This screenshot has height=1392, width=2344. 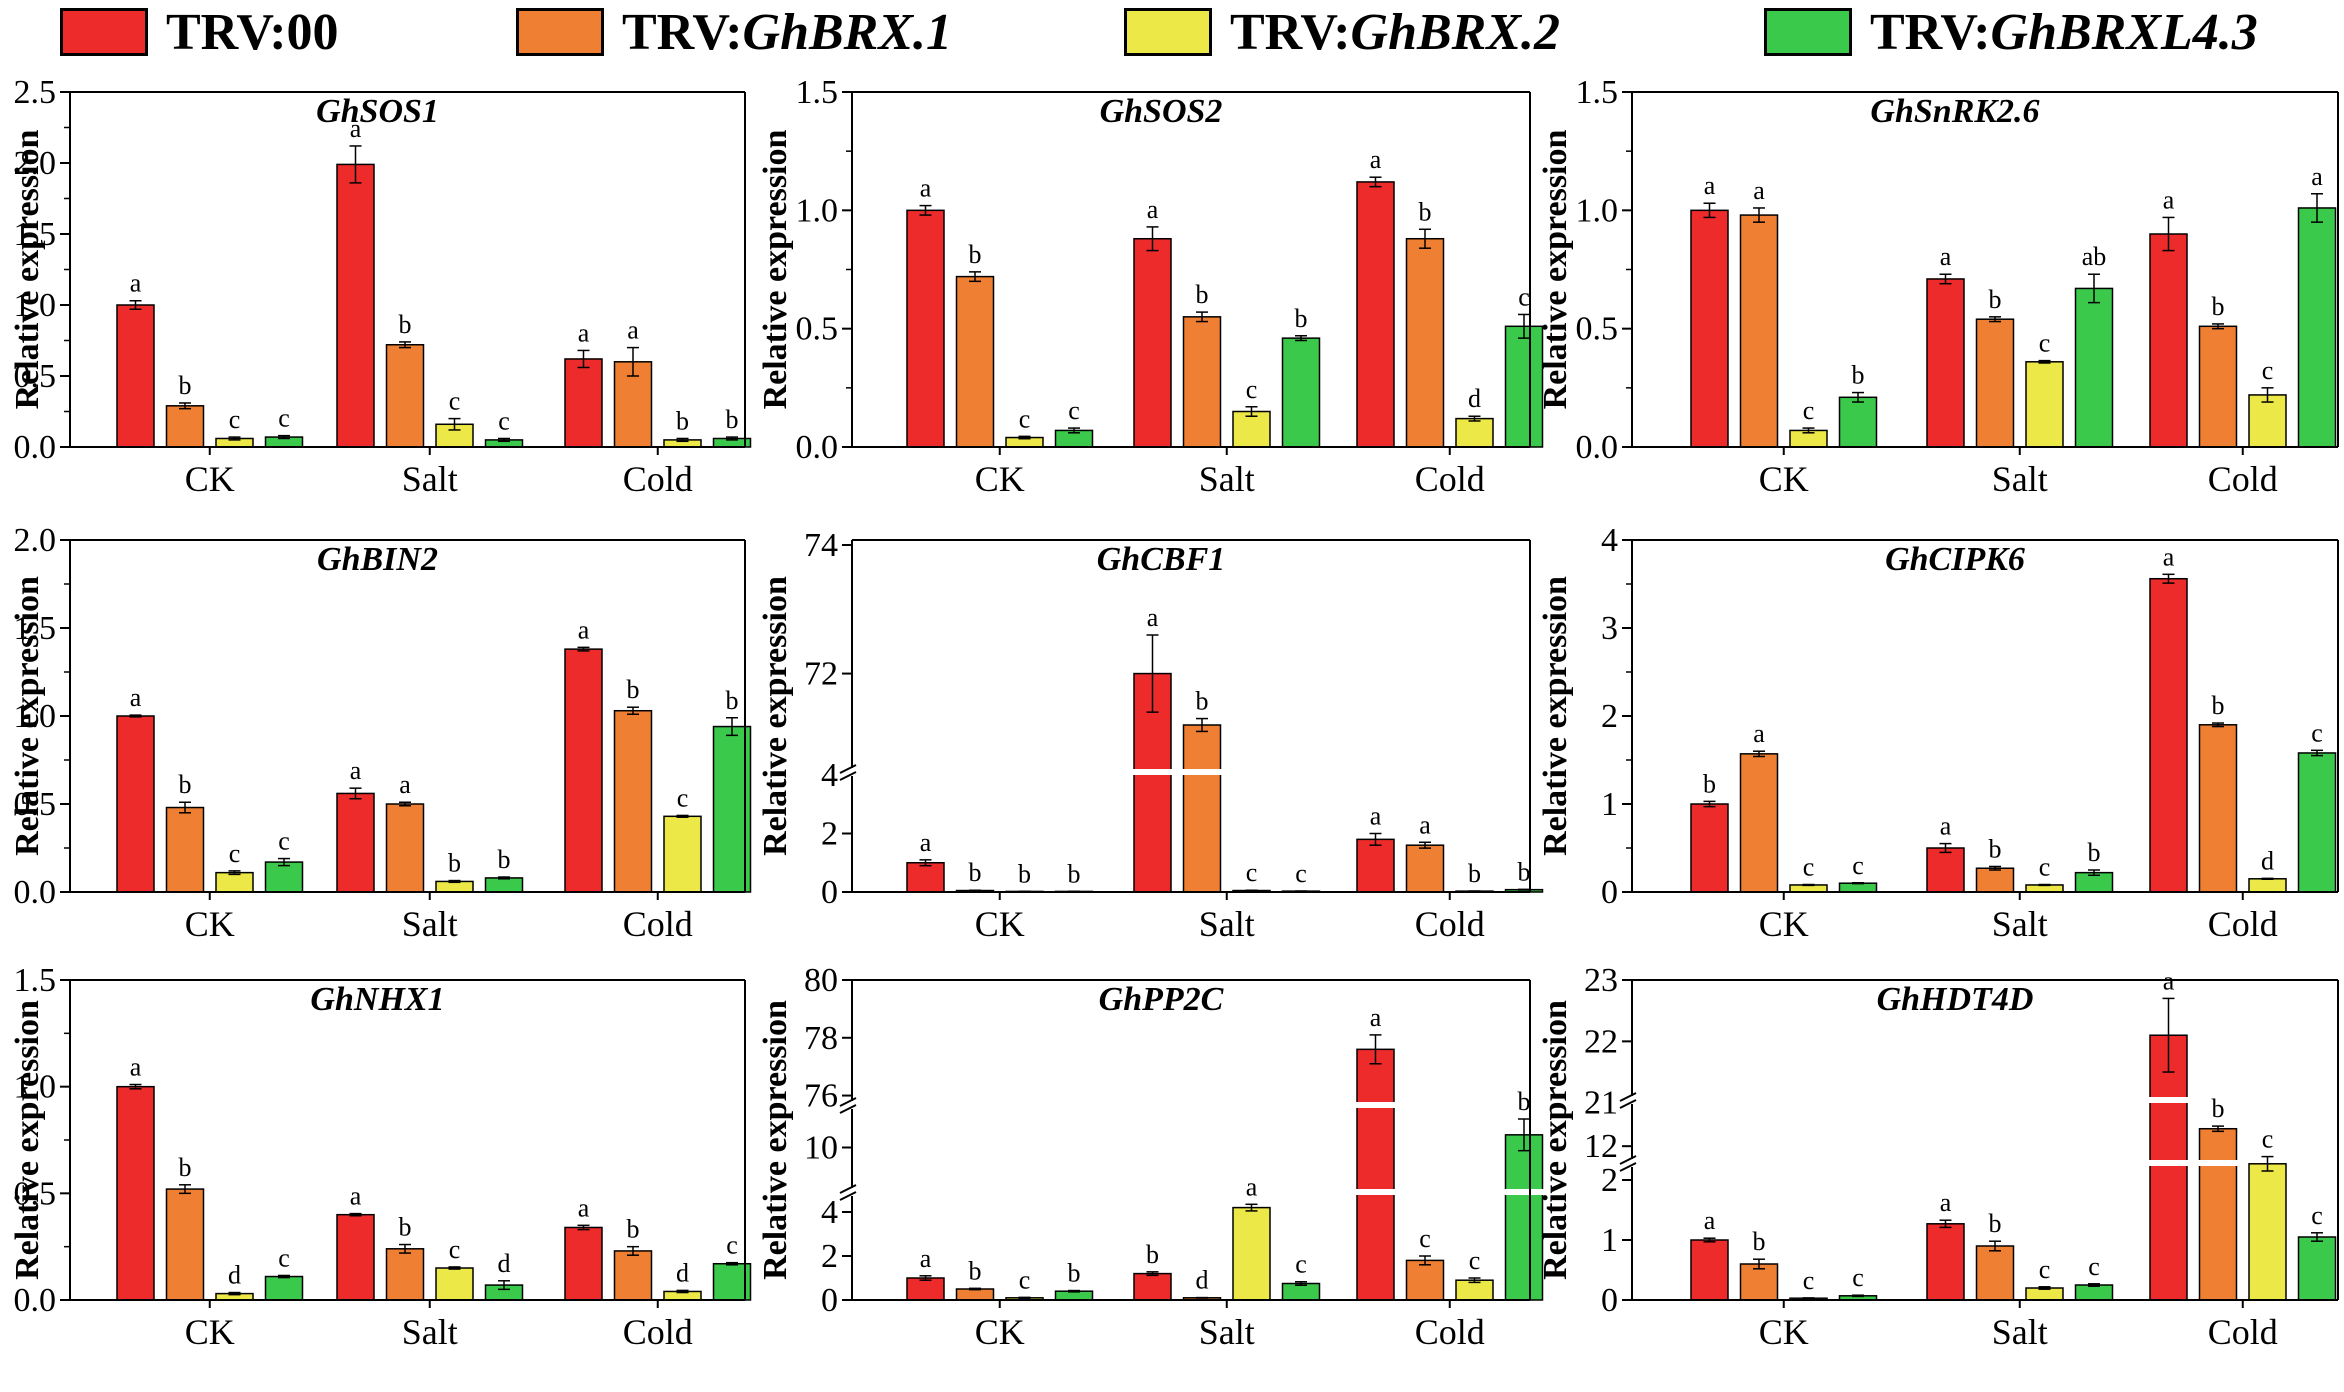 What do you see at coordinates (817, 210) in the screenshot?
I see `y-tick-label: 1.0` at bounding box center [817, 210].